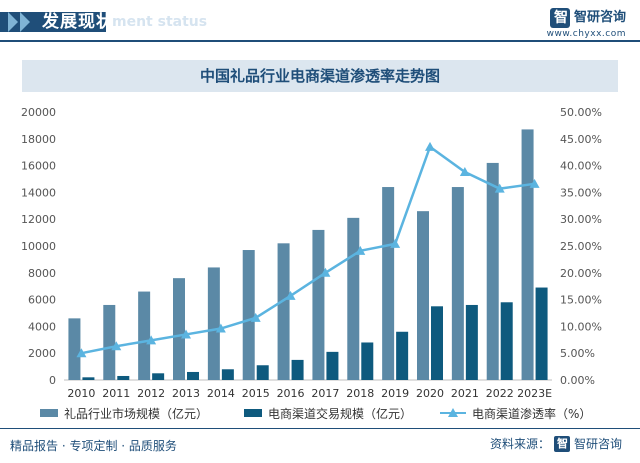 This screenshot has width=640, height=463. I want to click on legend-label-market: 礼品行业市场规模（亿元）, so click(136, 413).